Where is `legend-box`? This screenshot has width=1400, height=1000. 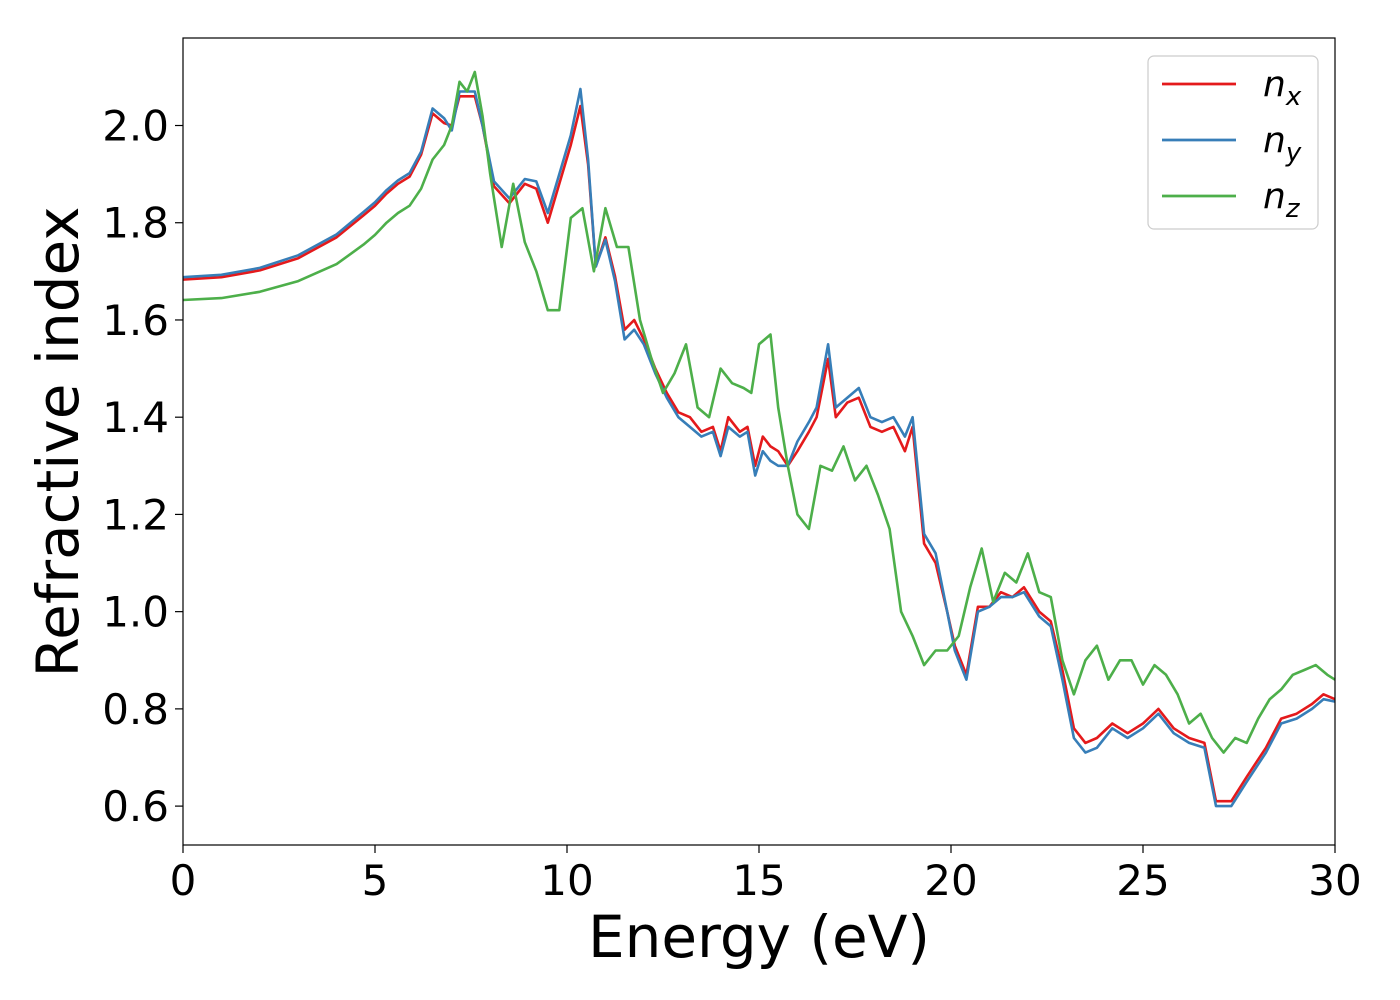
legend-box is located at coordinates (1233, 142).